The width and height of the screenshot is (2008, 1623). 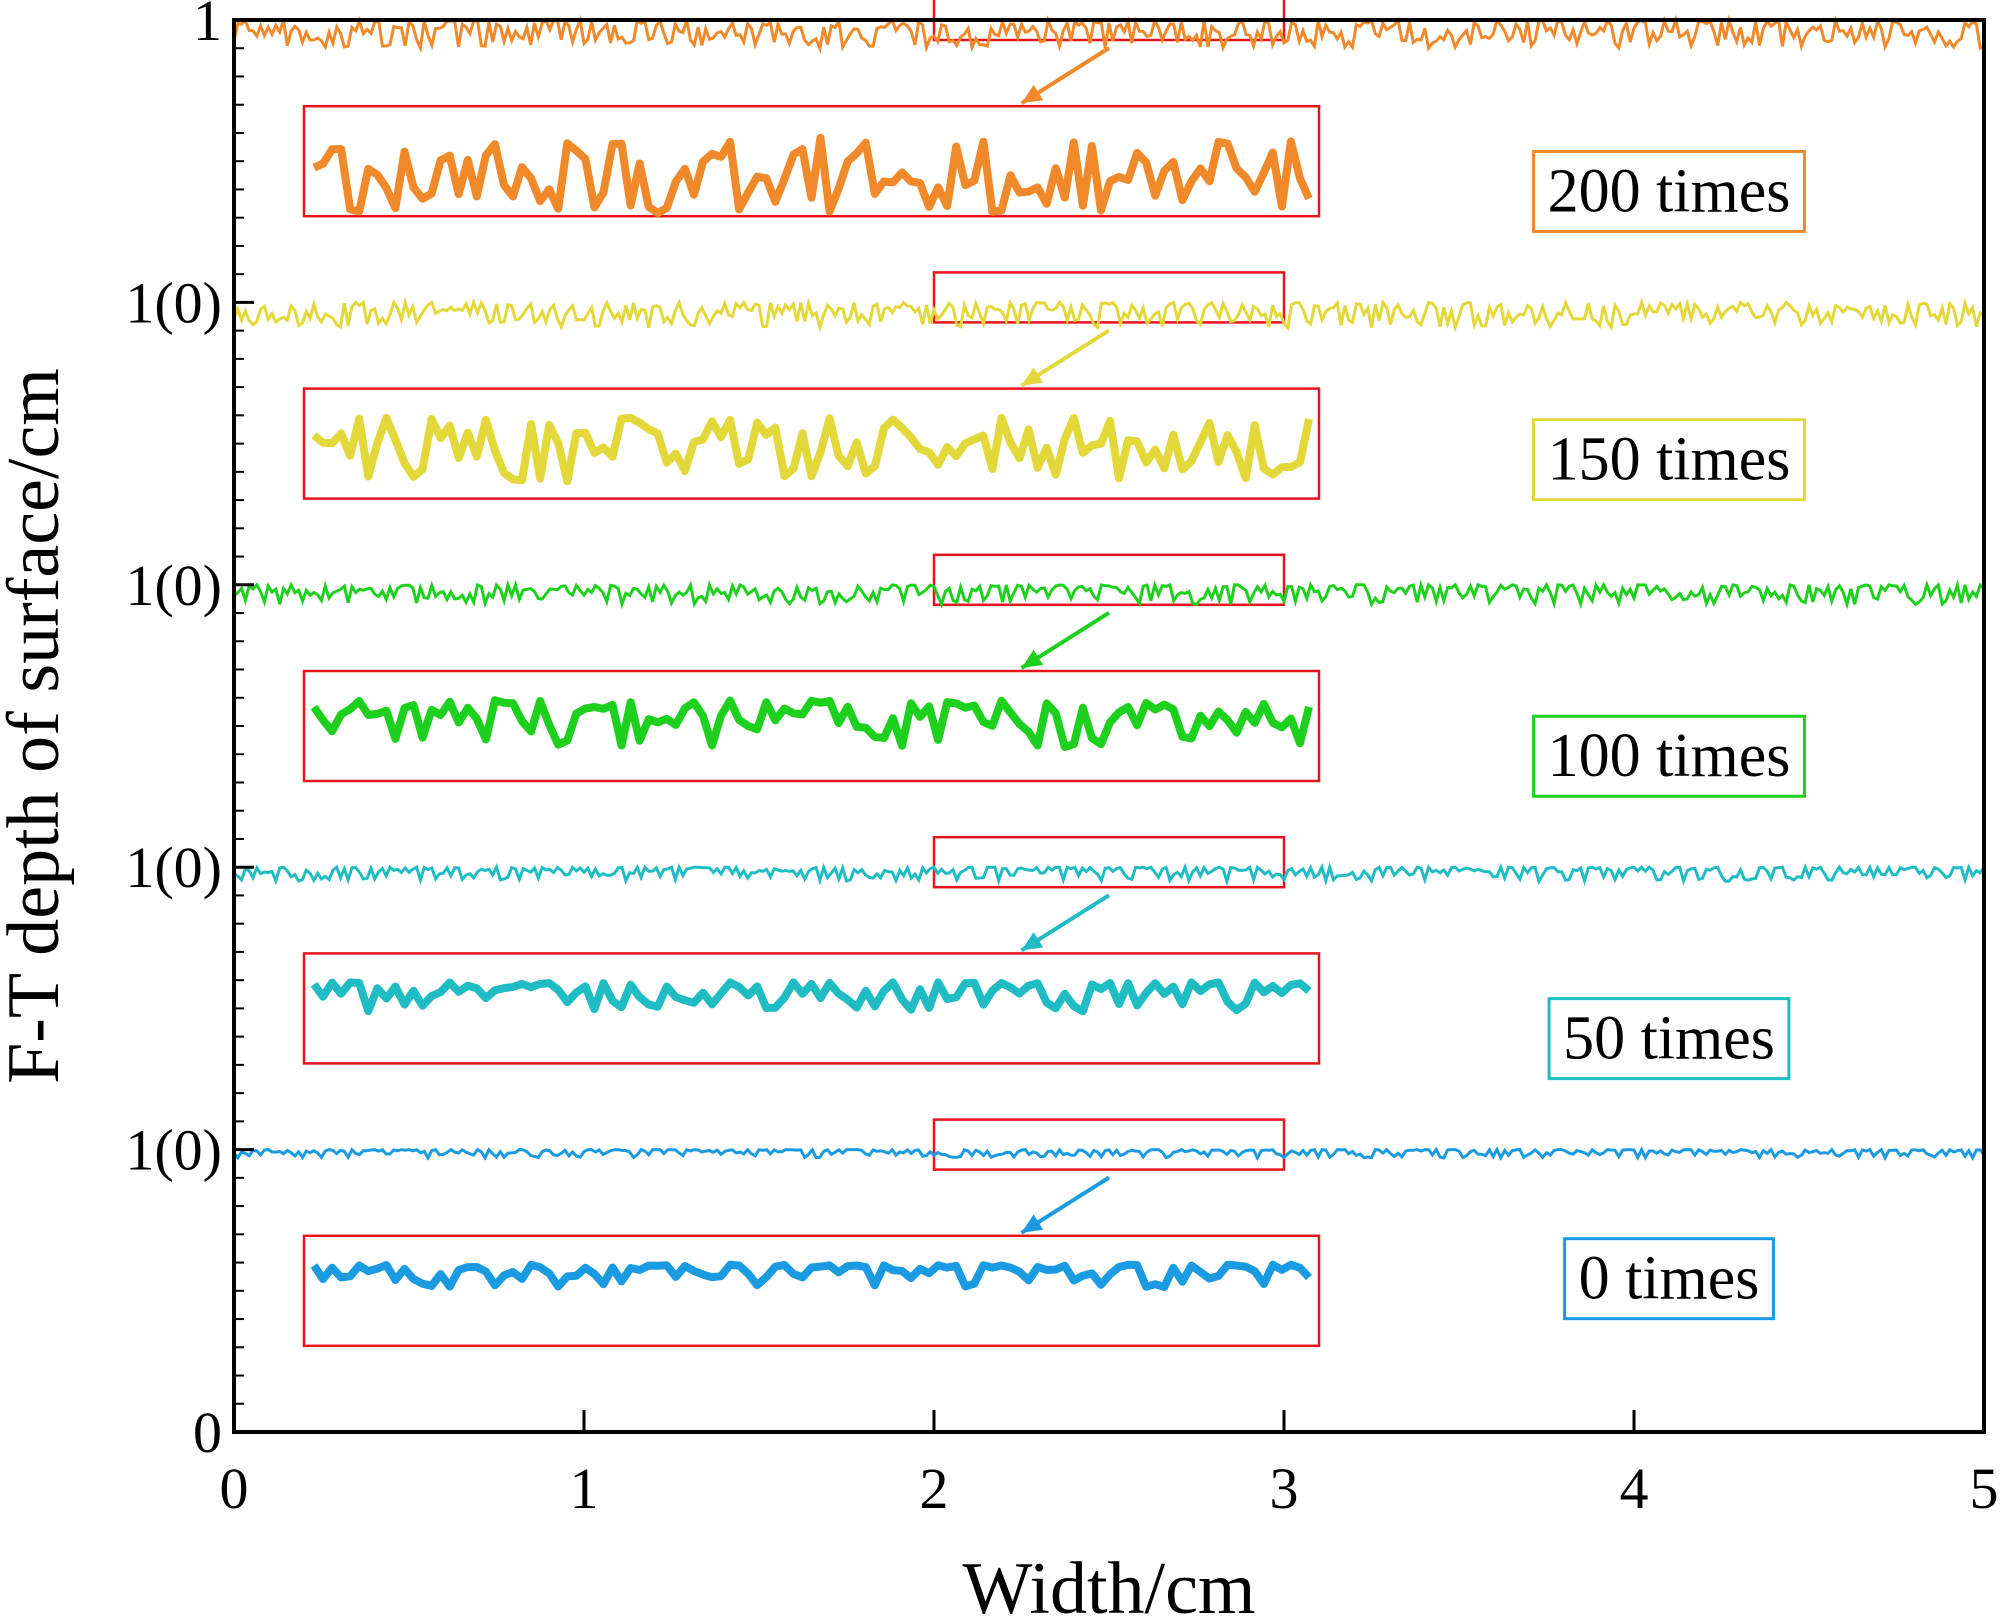 I want to click on legend-label-1: 50 times, so click(x=1669, y=1039).